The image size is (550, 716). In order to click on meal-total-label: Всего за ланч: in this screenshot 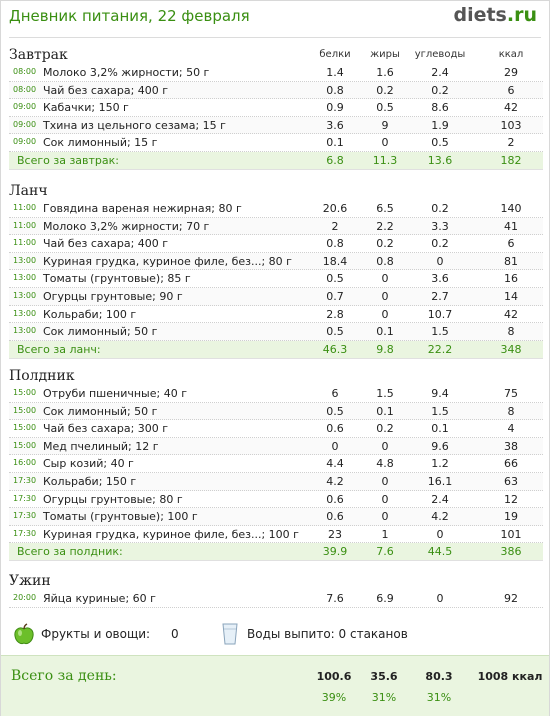, I will do `click(59, 349)`.